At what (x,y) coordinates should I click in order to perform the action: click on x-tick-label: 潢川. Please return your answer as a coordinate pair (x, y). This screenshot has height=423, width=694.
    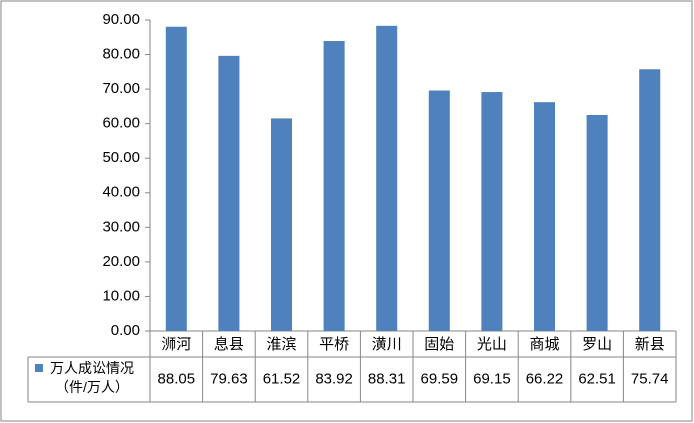
    Looking at the image, I should click on (387, 344).